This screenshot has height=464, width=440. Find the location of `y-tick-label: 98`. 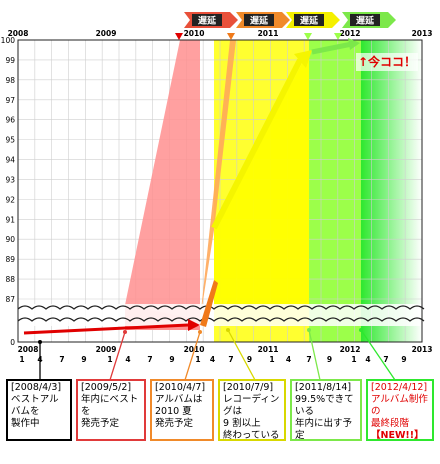

y-tick-label: 98 is located at coordinates (10, 80).